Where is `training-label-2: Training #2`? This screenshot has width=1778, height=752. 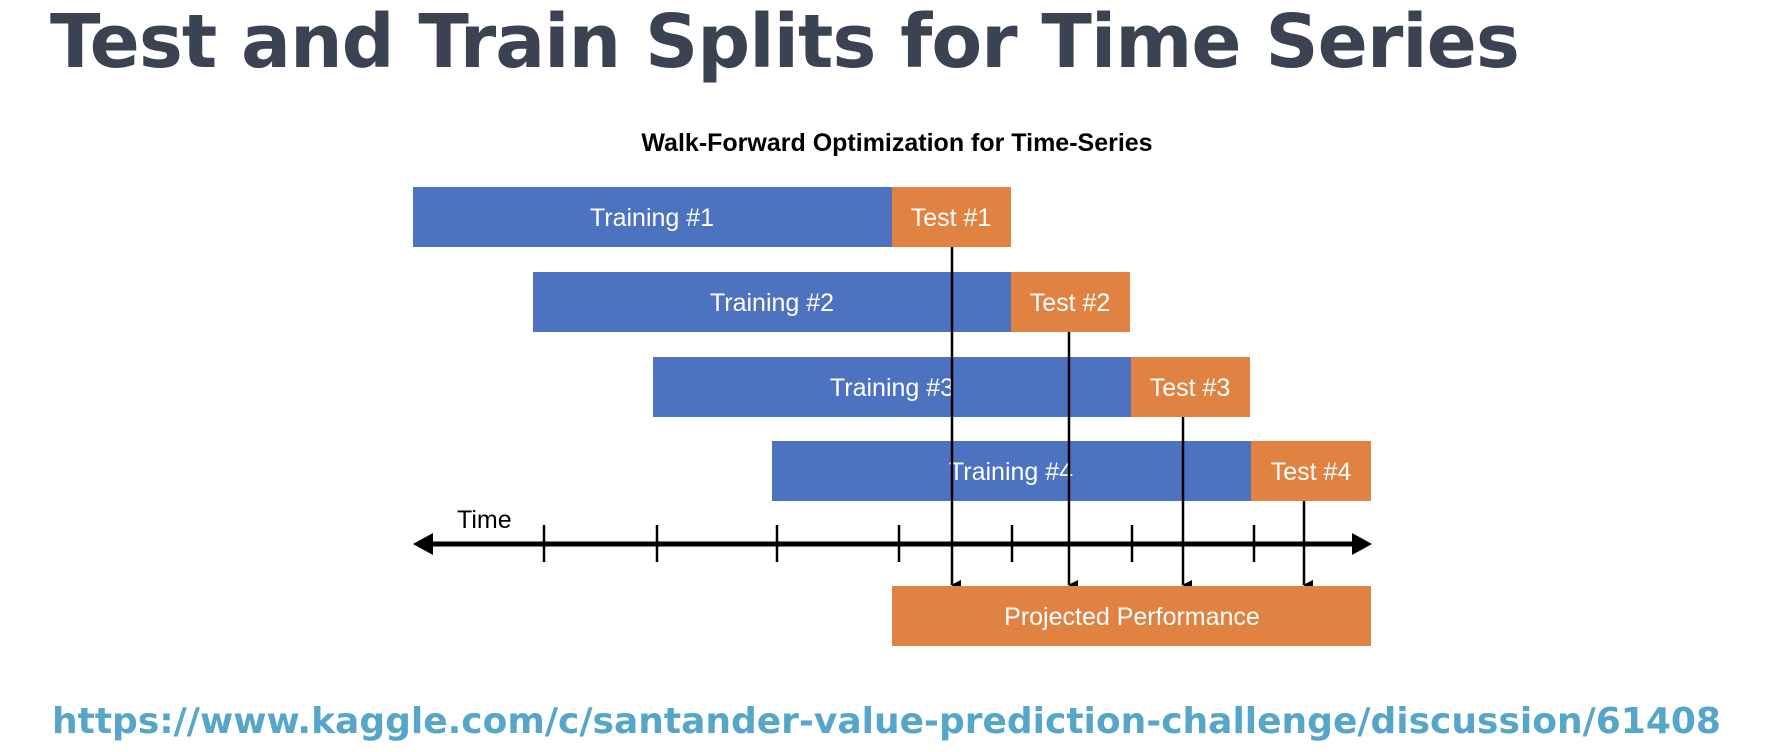
training-label-2: Training #2 is located at coordinates (772, 303).